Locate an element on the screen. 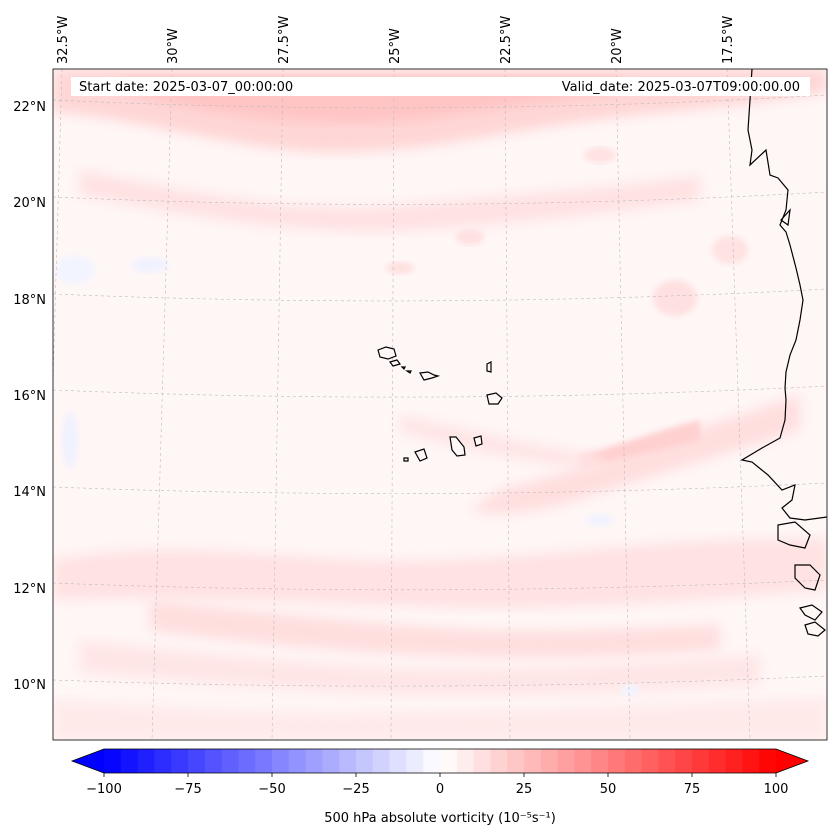  colorbar-cells is located at coordinates (440, 761).